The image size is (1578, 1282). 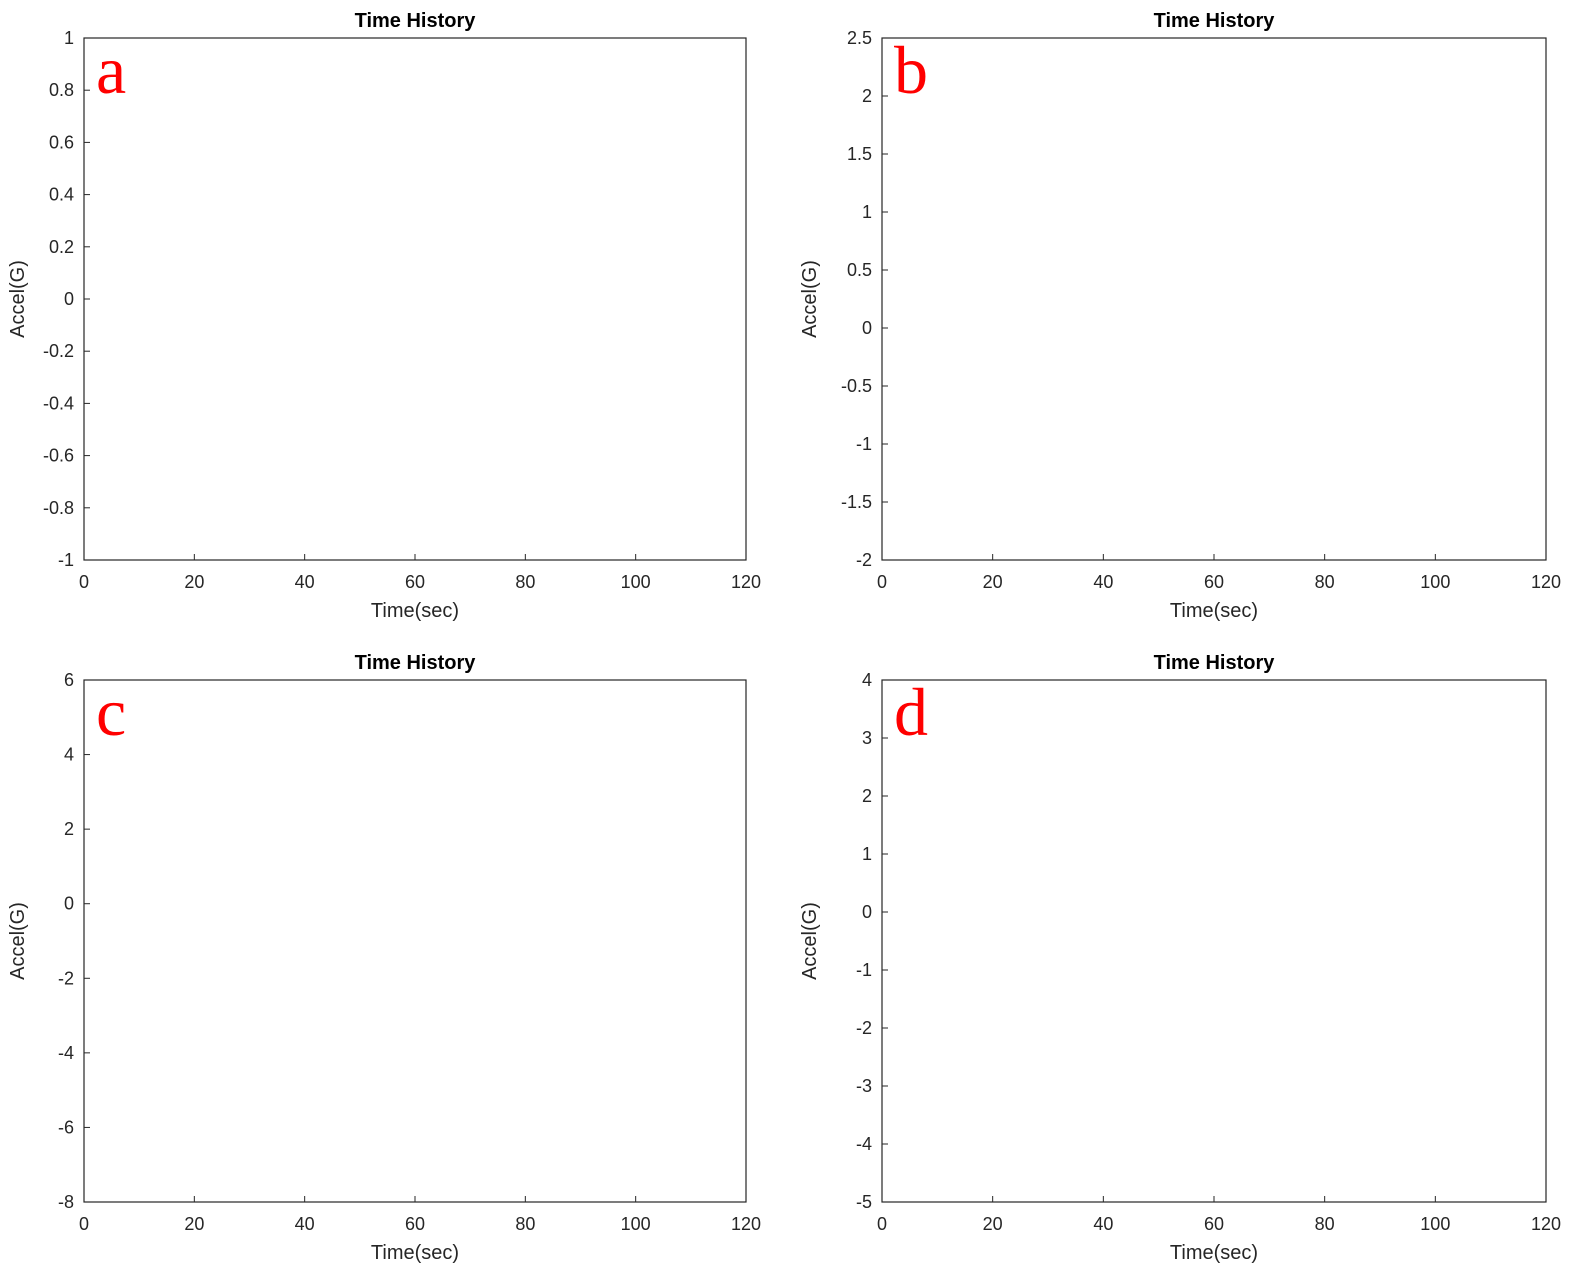 I want to click on panel-letter: c, so click(x=111, y=712).